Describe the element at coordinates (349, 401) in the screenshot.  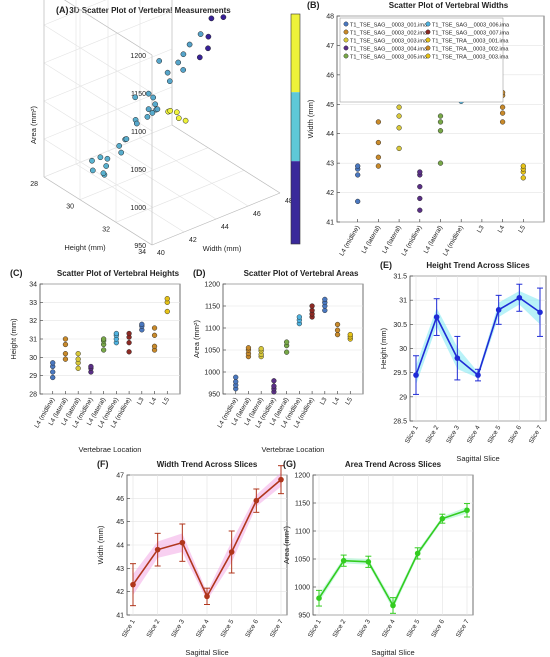
I see `x-tick-label: L5` at that location.